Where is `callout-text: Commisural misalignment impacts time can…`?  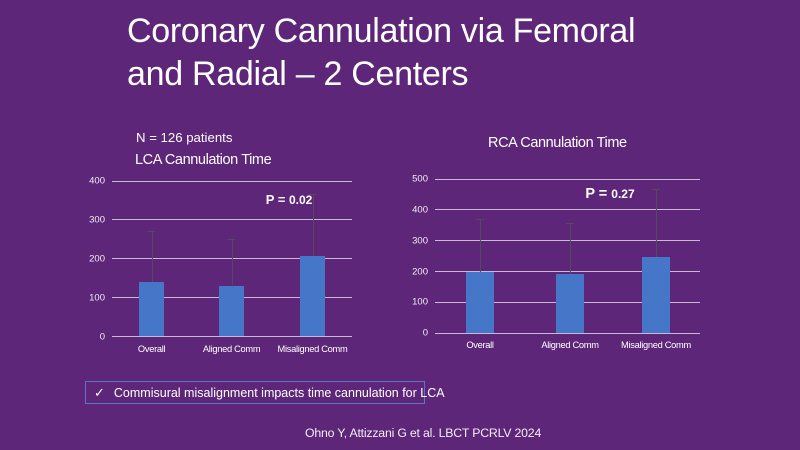
callout-text: Commisural misalignment impacts time can… is located at coordinates (279, 392).